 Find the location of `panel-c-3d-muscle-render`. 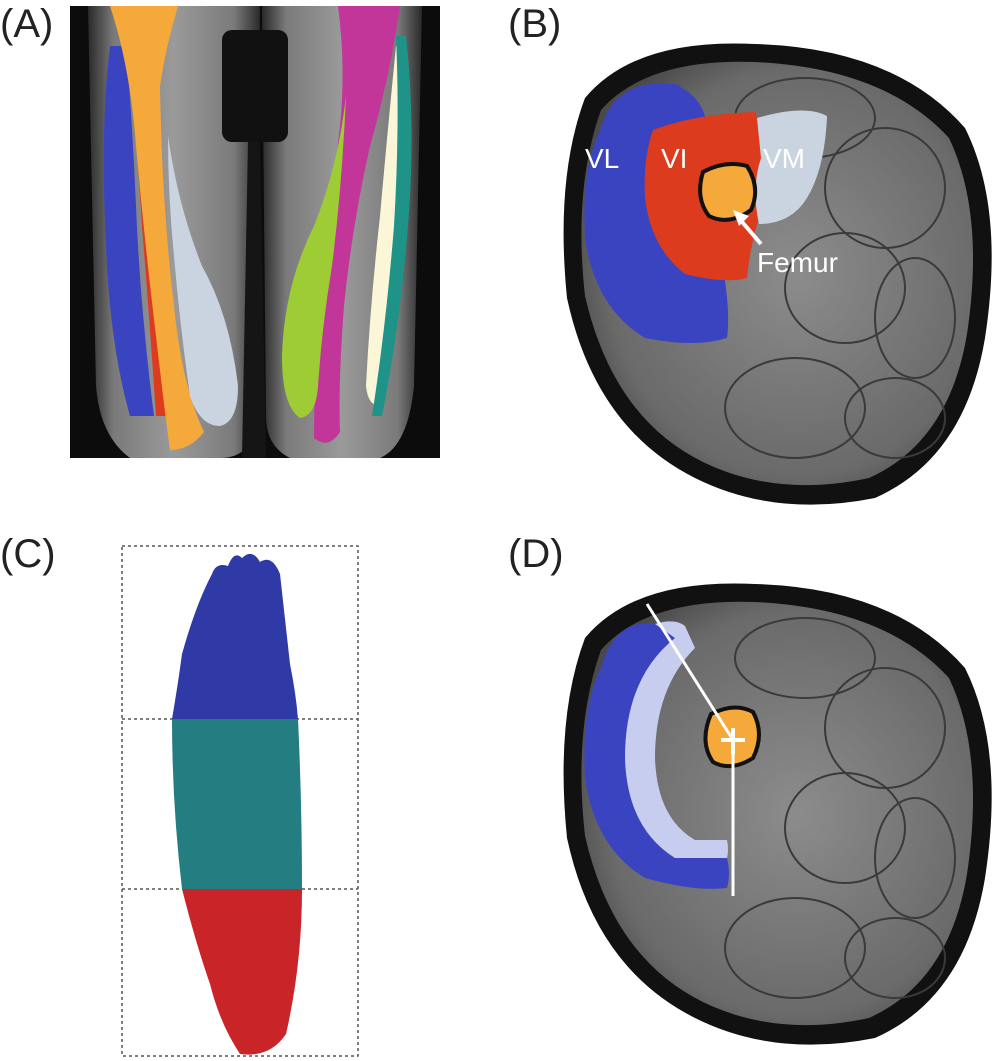

panel-c-3d-muscle-render is located at coordinates (240, 801).